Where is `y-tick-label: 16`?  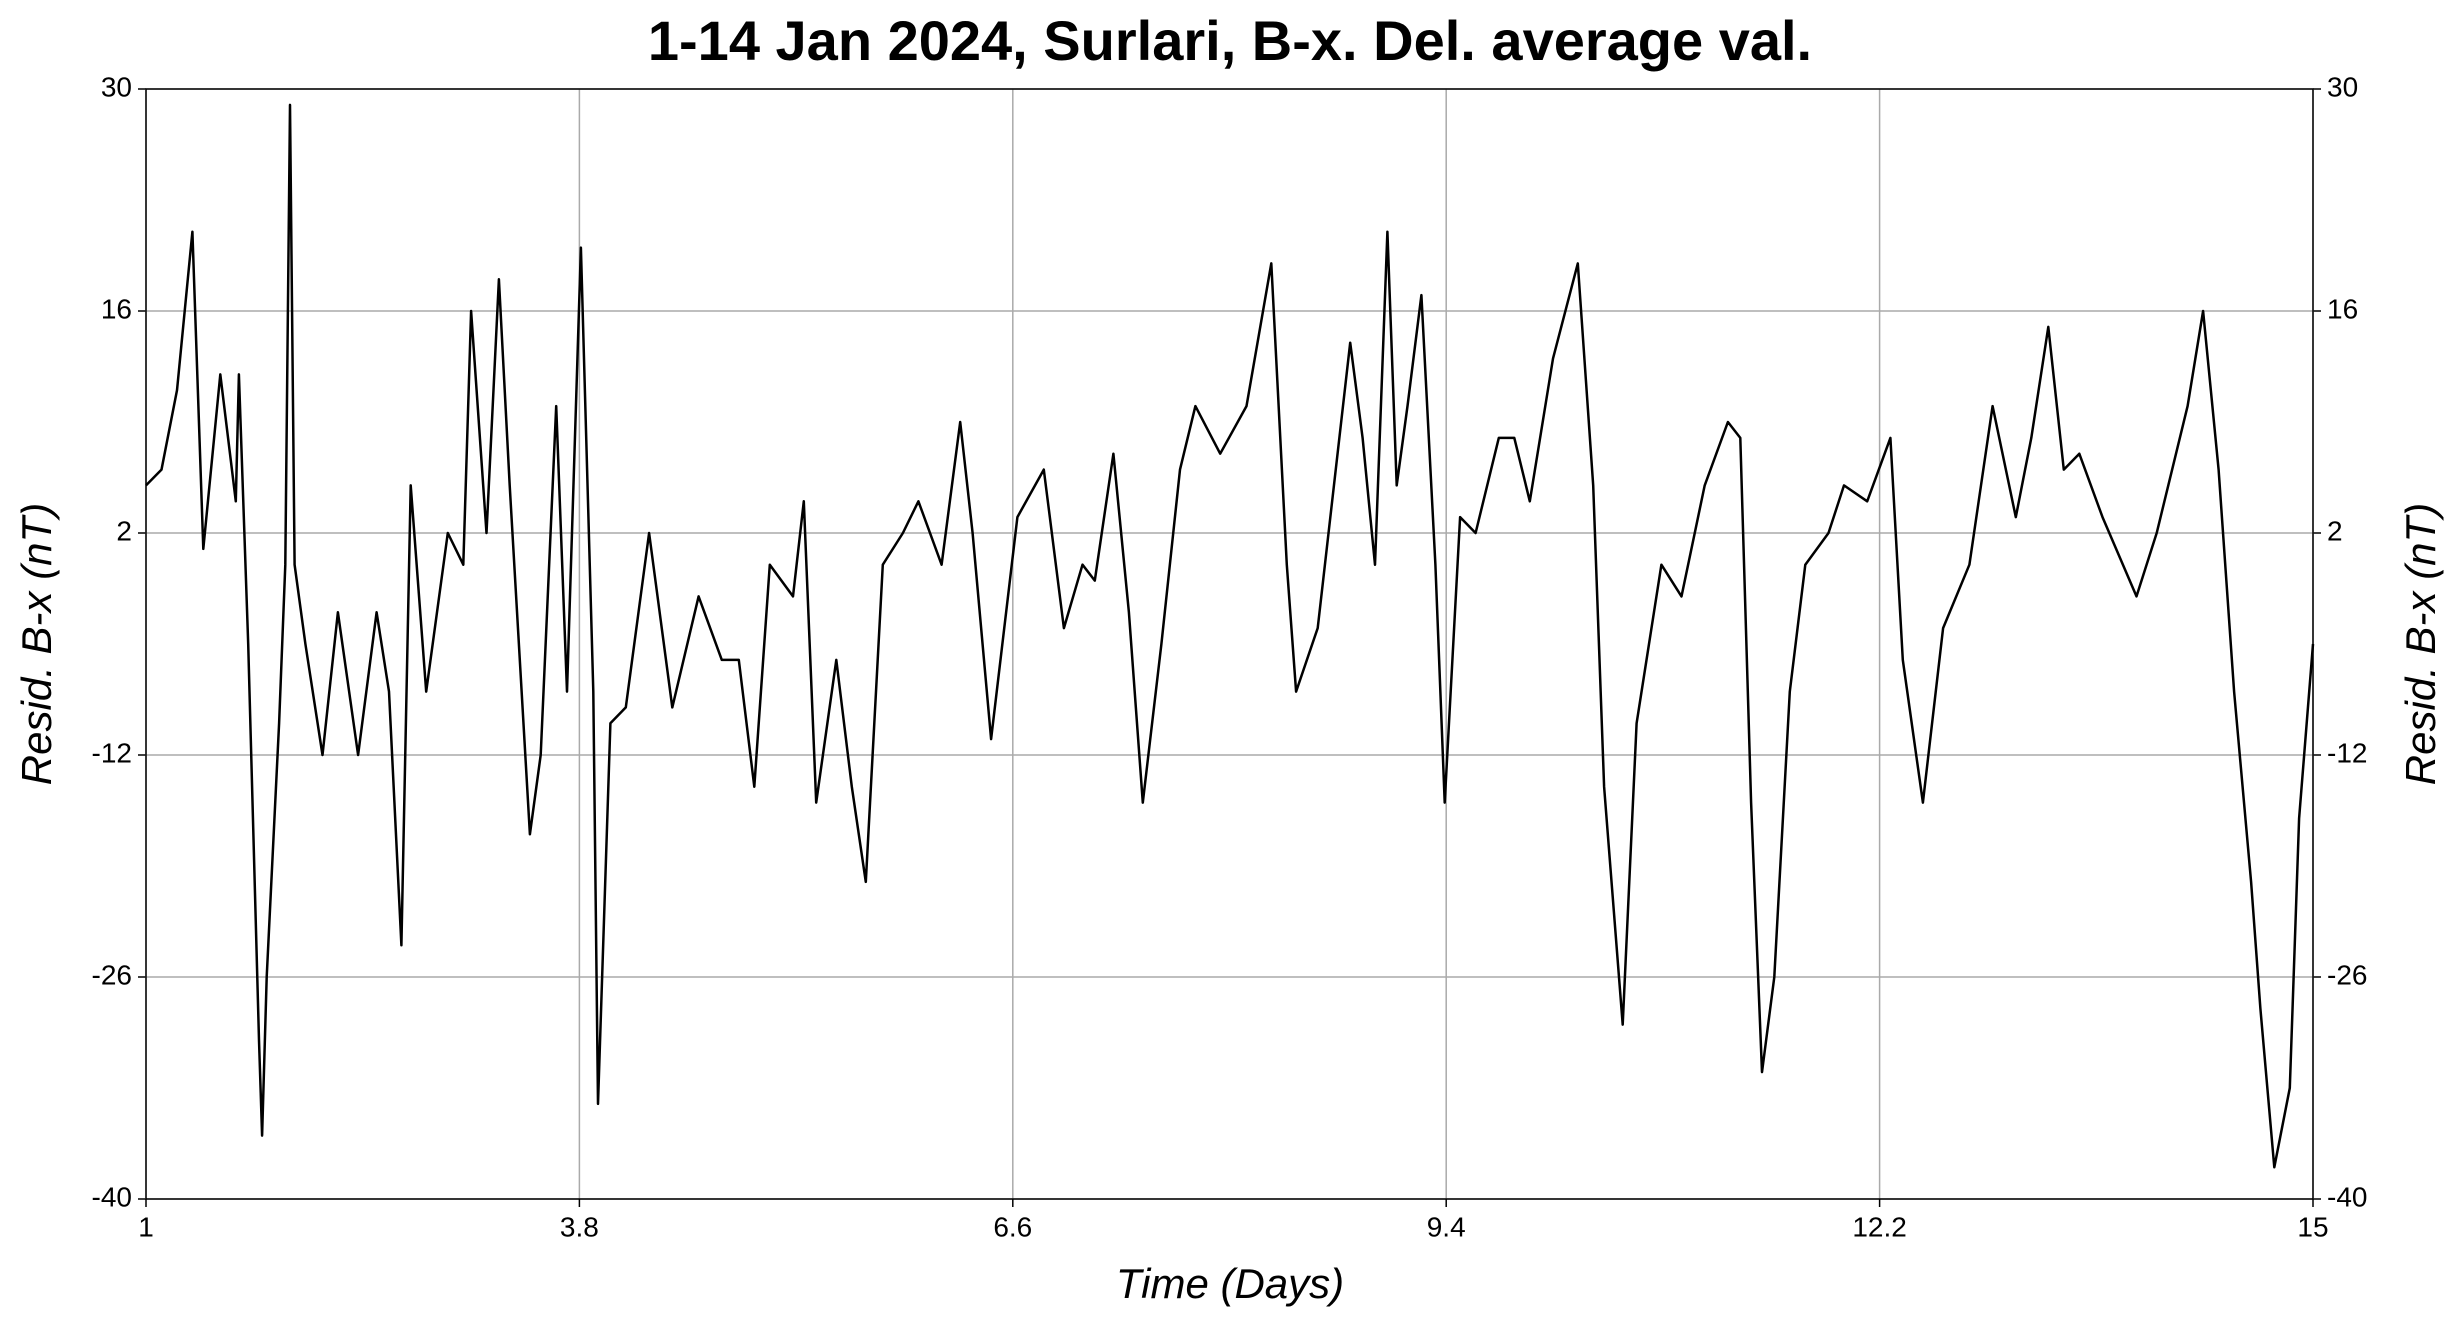 y-tick-label: 16 is located at coordinates (116, 308).